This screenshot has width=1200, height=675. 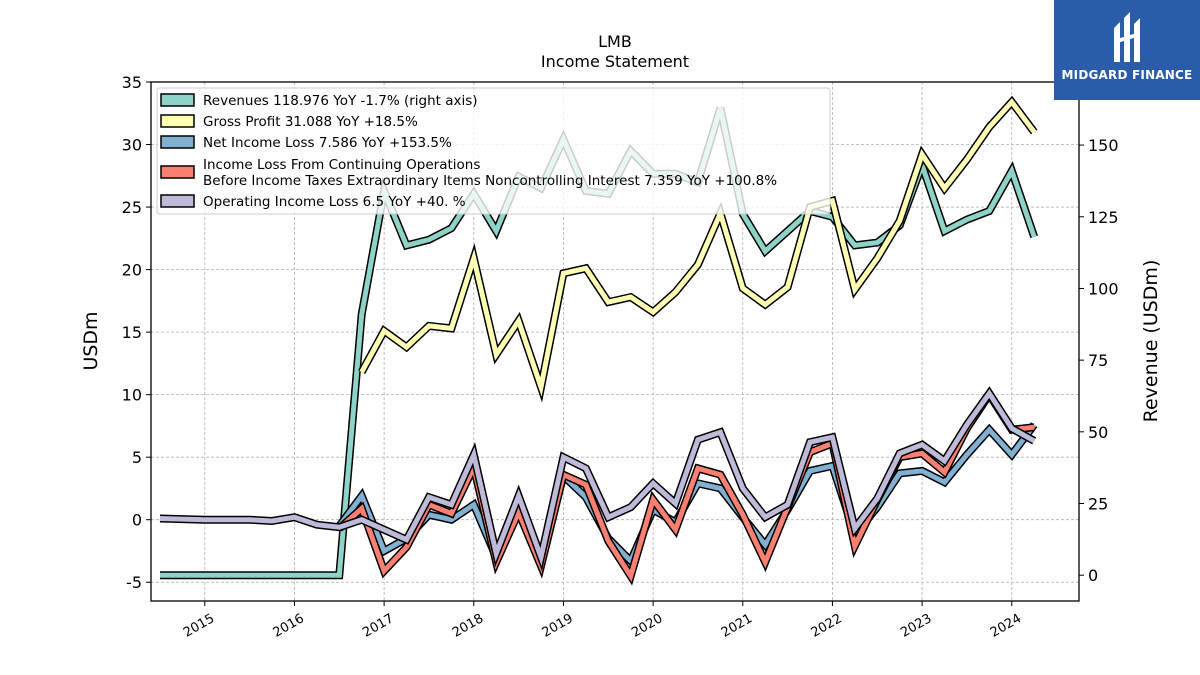 What do you see at coordinates (327, 143) in the screenshot?
I see `legend-label: Net Income Loss 7.586 YoY +153.5%` at bounding box center [327, 143].